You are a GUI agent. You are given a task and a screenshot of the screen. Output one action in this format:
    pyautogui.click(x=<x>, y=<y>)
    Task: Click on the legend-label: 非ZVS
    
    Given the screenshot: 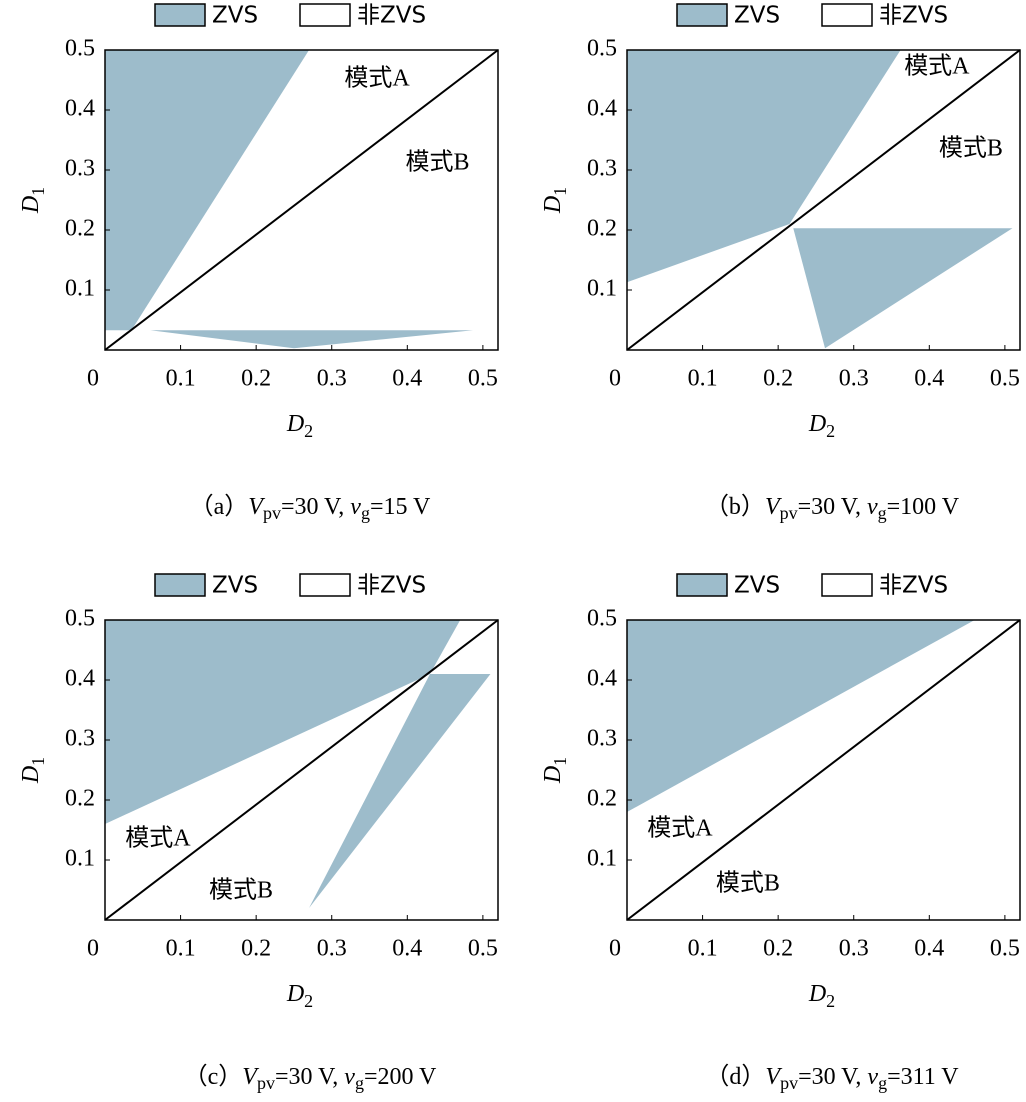 What is the action you would take?
    pyautogui.click(x=391, y=16)
    